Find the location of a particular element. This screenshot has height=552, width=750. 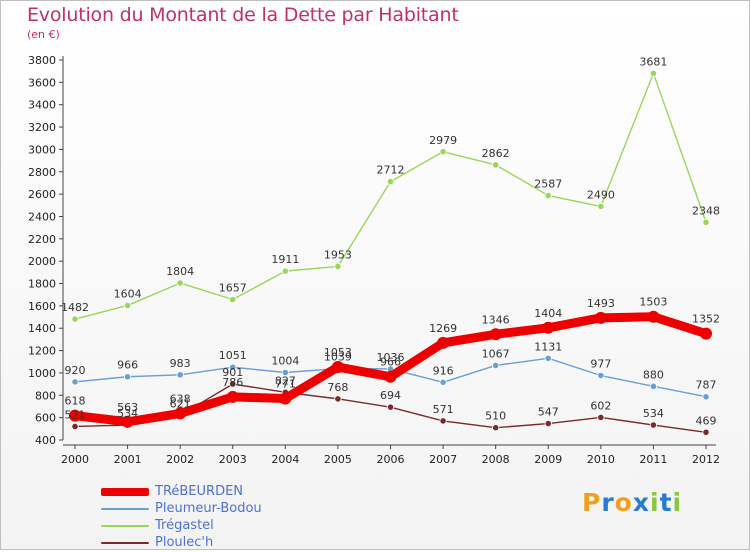

data-label: 2862 is located at coordinates (496, 153).